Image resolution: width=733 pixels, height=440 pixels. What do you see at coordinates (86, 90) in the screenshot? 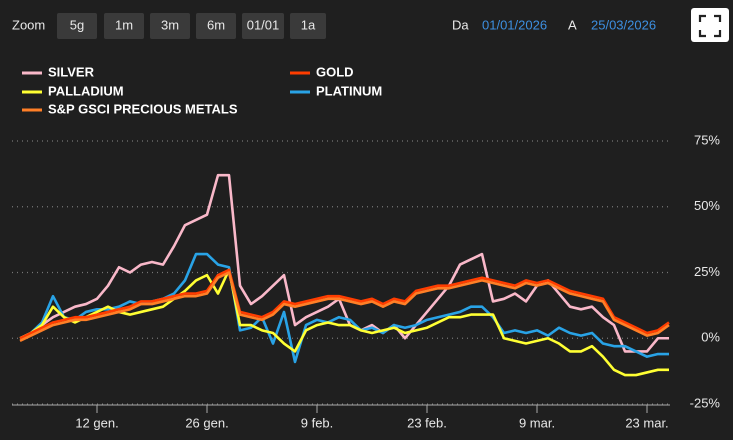
I see `legend-label: PALLADIUM` at bounding box center [86, 90].